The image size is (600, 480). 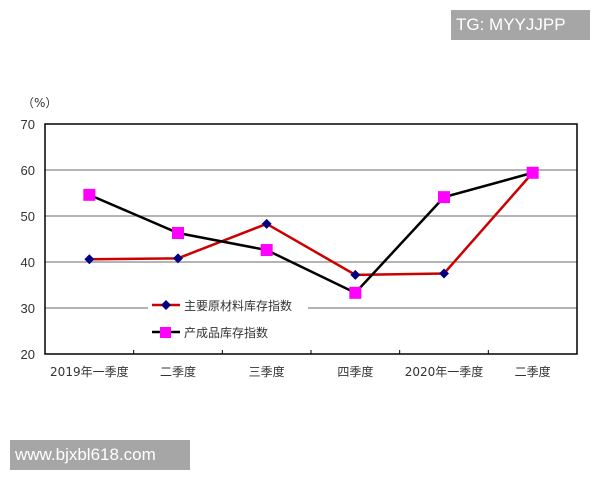 I want to click on y-tick-label: 70, so click(x=28, y=124).